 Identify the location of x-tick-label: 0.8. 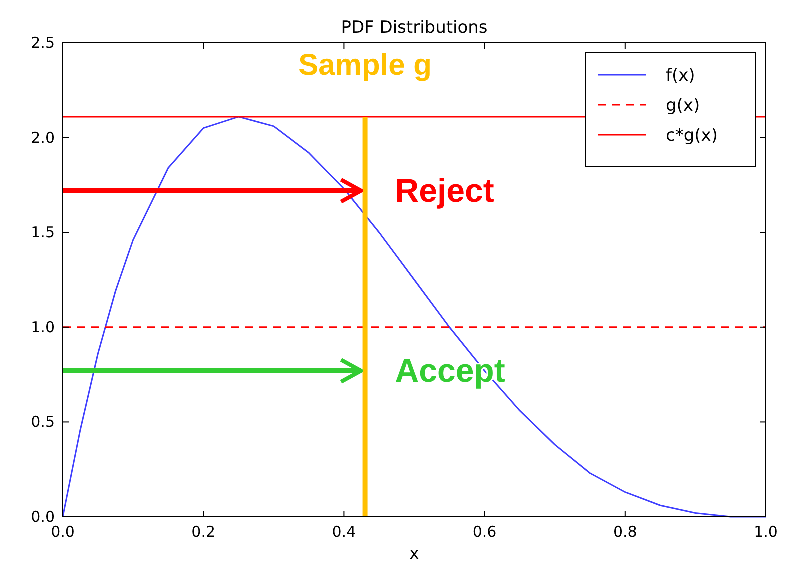
(625, 532).